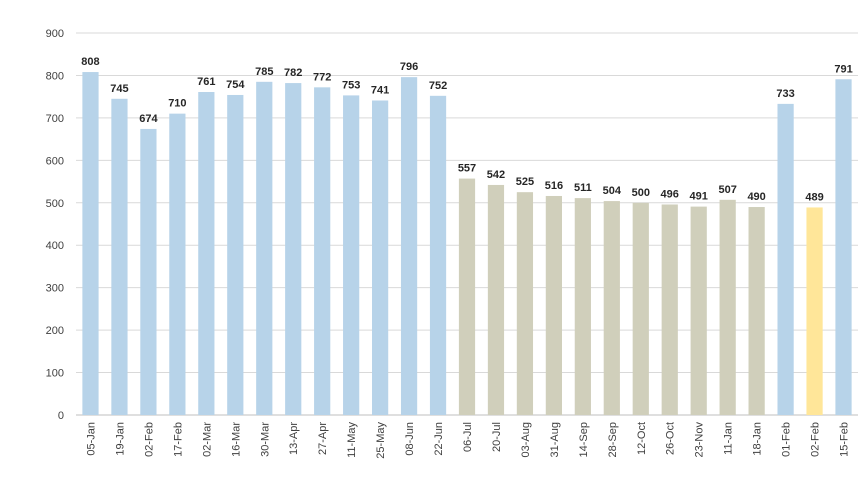 This screenshot has height=487, width=859. I want to click on data-label: 785, so click(264, 72).